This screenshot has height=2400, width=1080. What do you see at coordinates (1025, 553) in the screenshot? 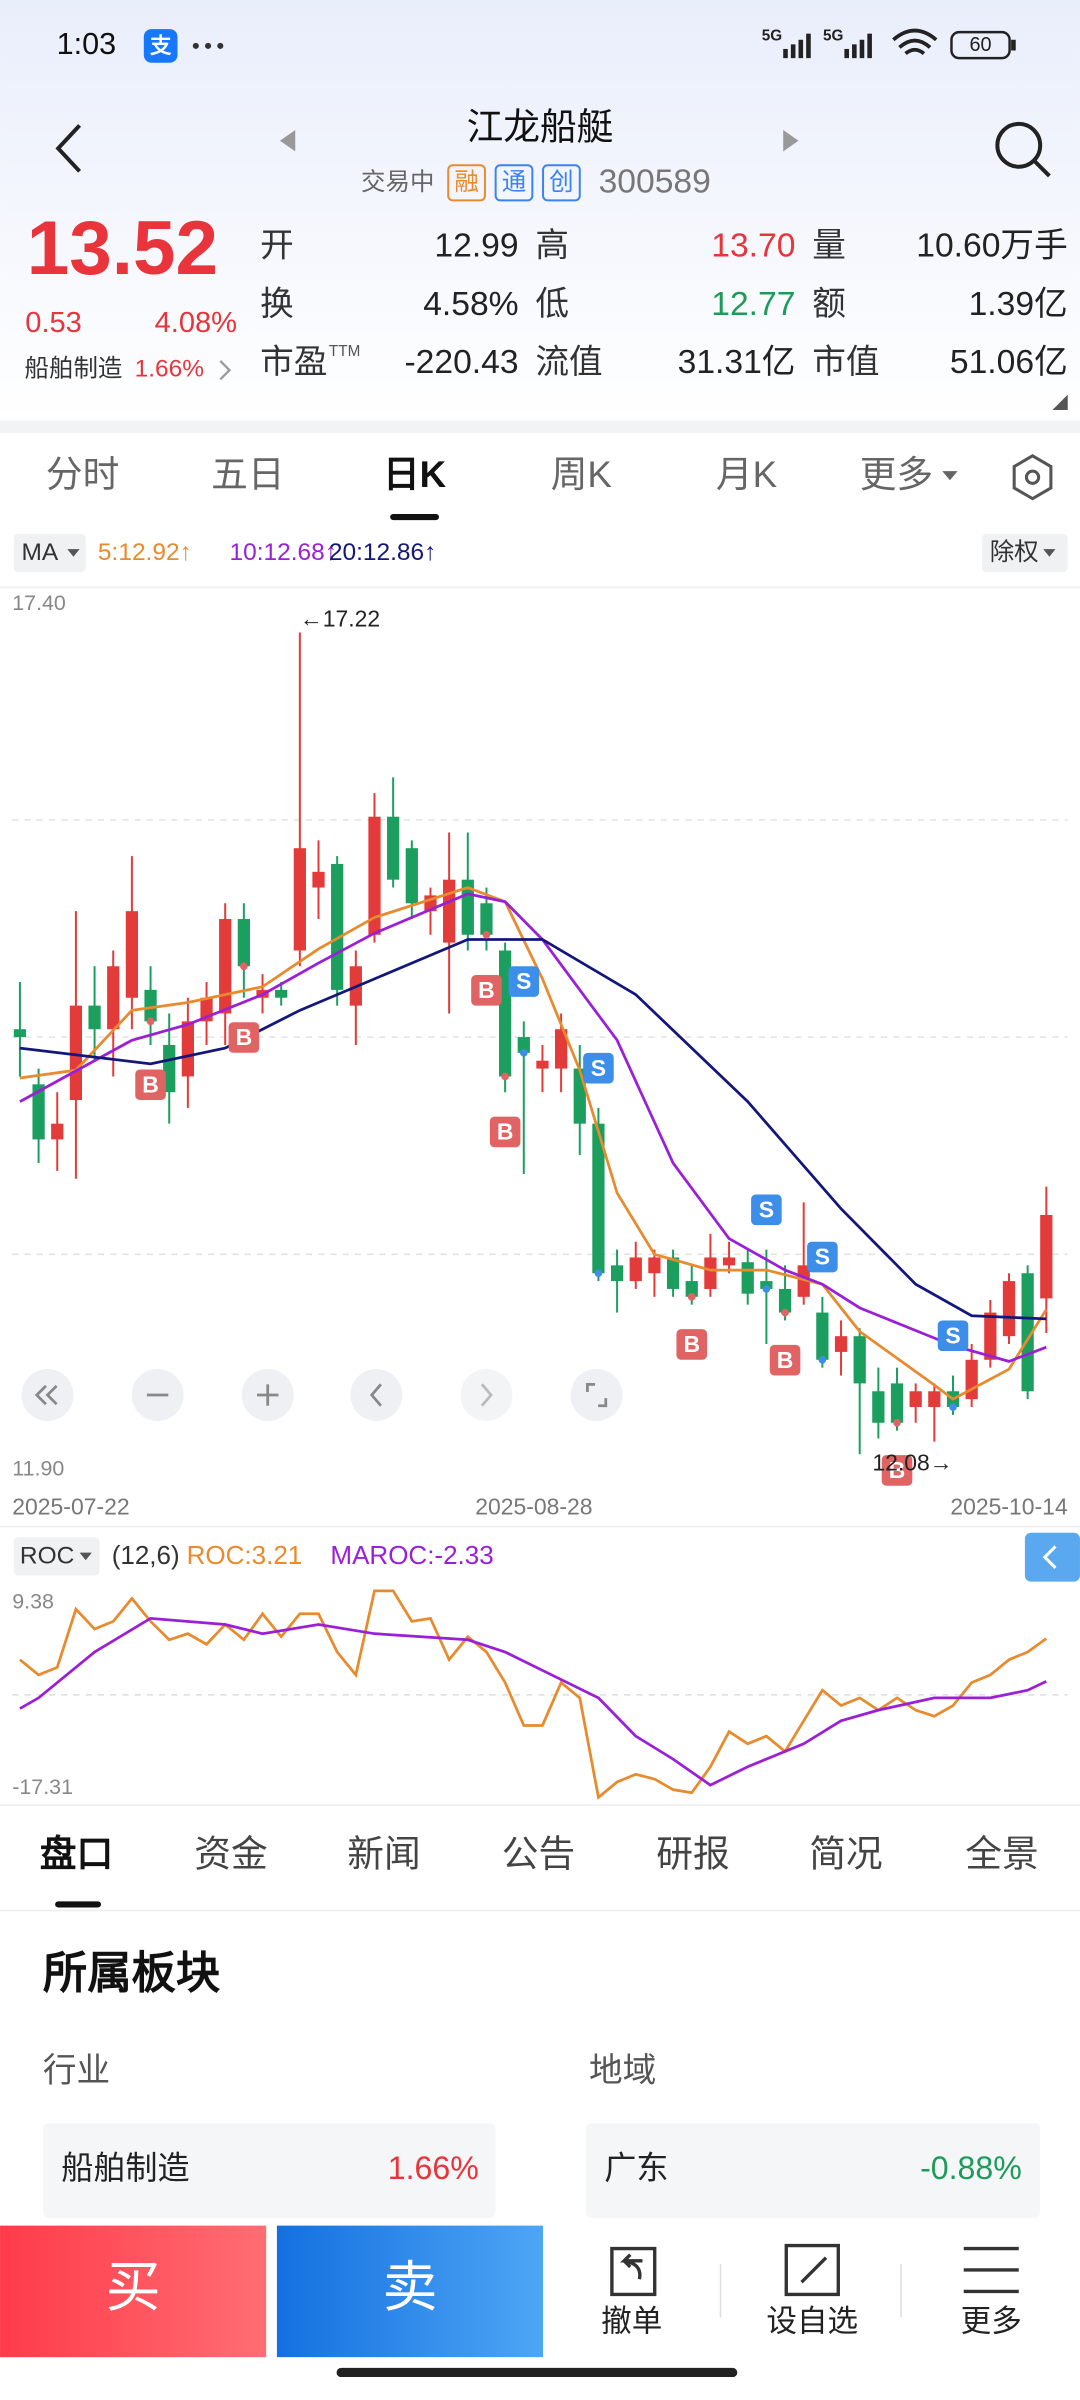
I see `adjust-selector` at bounding box center [1025, 553].